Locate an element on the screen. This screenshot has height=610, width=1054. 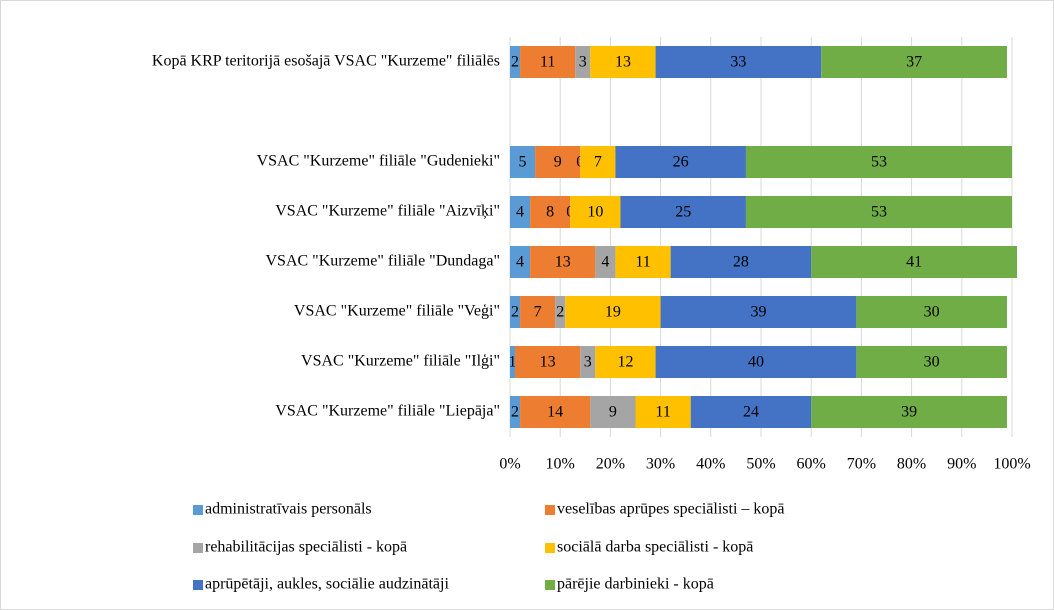
data-label: 8 is located at coordinates (550, 212).